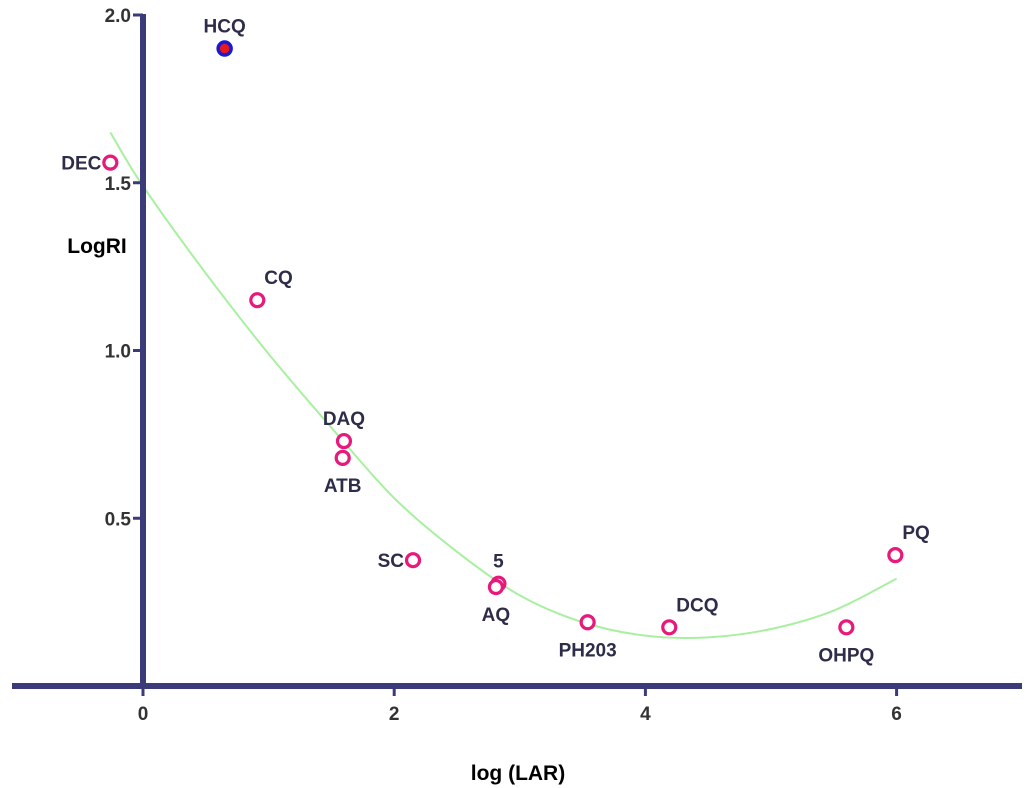  I want to click on data-point-ohpq, so click(846, 627).